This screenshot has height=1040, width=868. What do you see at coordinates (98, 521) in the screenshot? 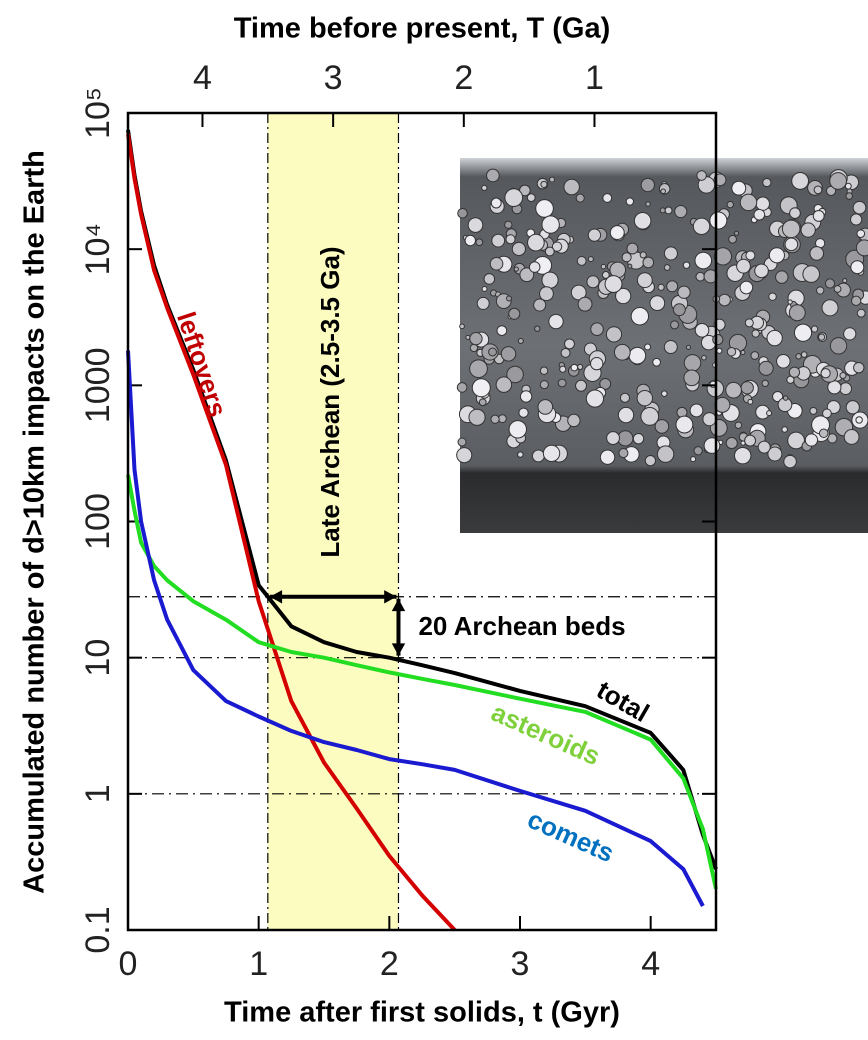
I see `y-tick-label: 100` at bounding box center [98, 521].